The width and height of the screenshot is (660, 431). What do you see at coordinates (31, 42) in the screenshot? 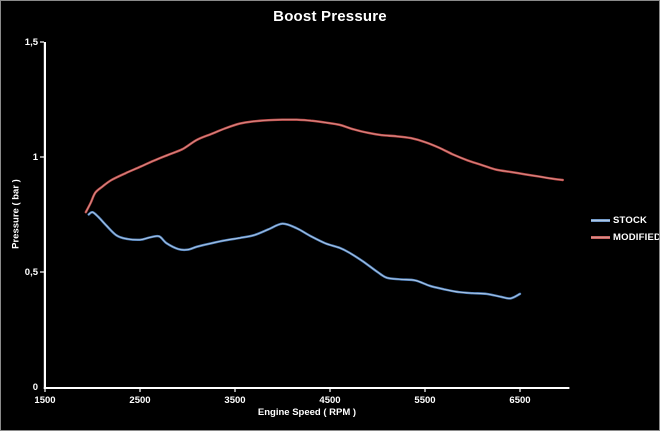
I see `y-tick-label: 1,5` at bounding box center [31, 42].